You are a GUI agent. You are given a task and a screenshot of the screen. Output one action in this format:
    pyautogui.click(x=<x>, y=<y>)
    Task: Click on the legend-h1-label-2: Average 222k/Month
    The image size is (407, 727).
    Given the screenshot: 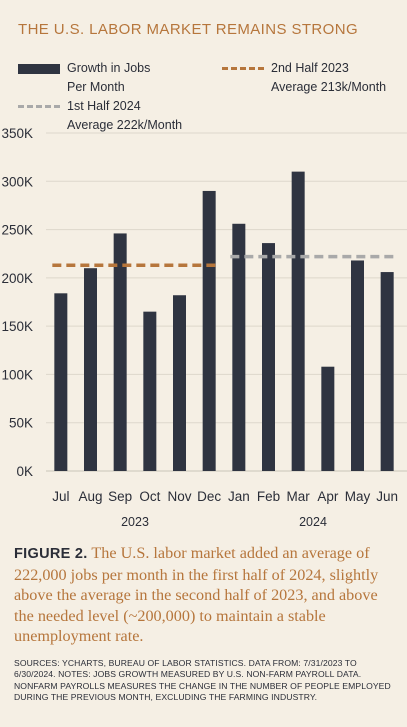 What is the action you would take?
    pyautogui.click(x=125, y=125)
    